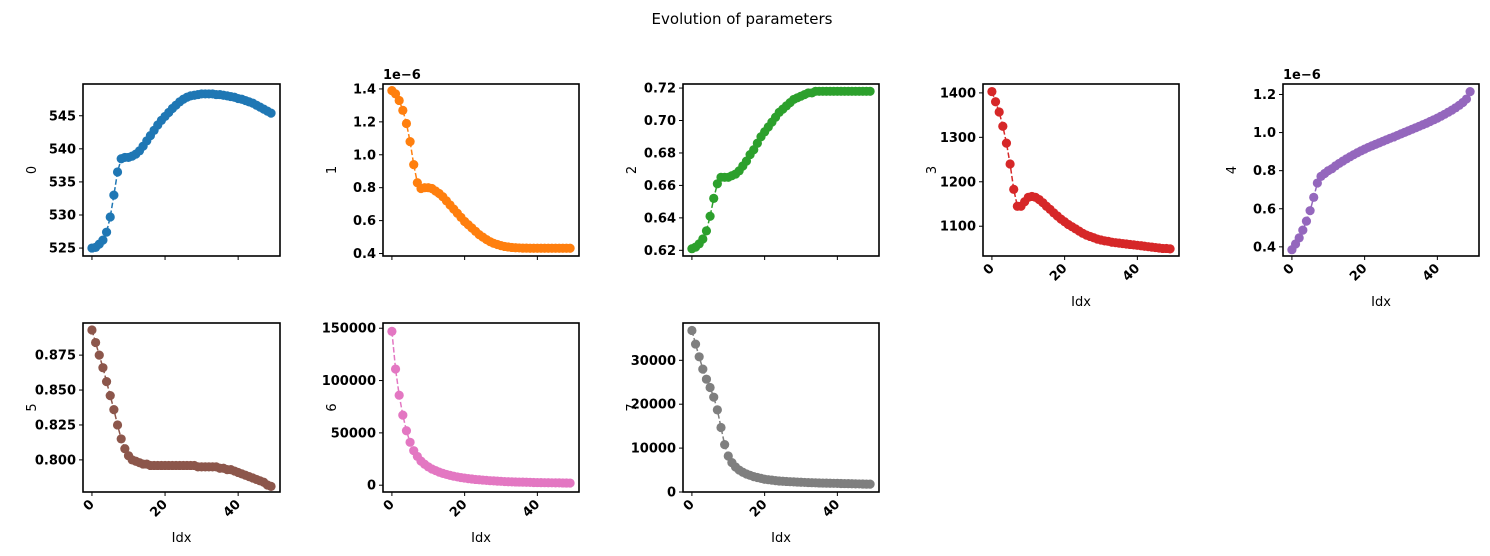 The width and height of the screenshot is (1490, 556). What do you see at coordinates (660, 251) in the screenshot?
I see `y-tick-label: 0.62` at bounding box center [660, 251].